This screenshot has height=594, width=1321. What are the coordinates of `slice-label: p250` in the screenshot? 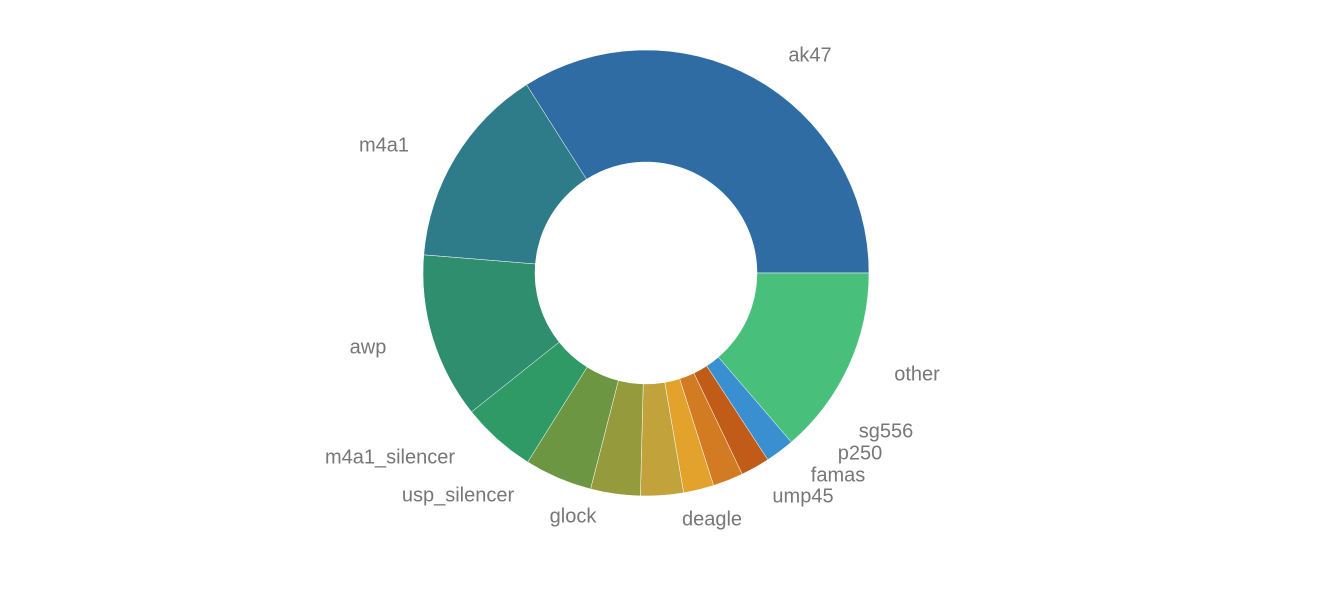 It's located at (860, 453).